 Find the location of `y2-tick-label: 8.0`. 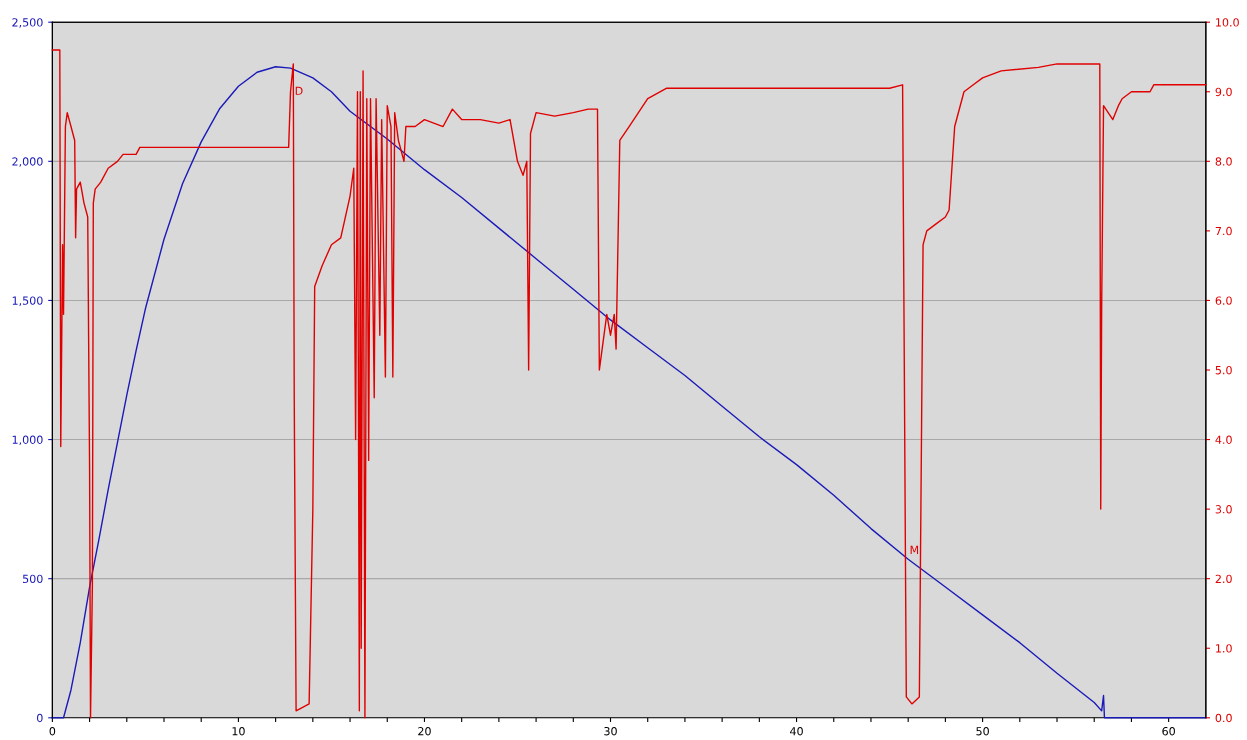

y2-tick-label: 8.0 is located at coordinates (1223, 161).